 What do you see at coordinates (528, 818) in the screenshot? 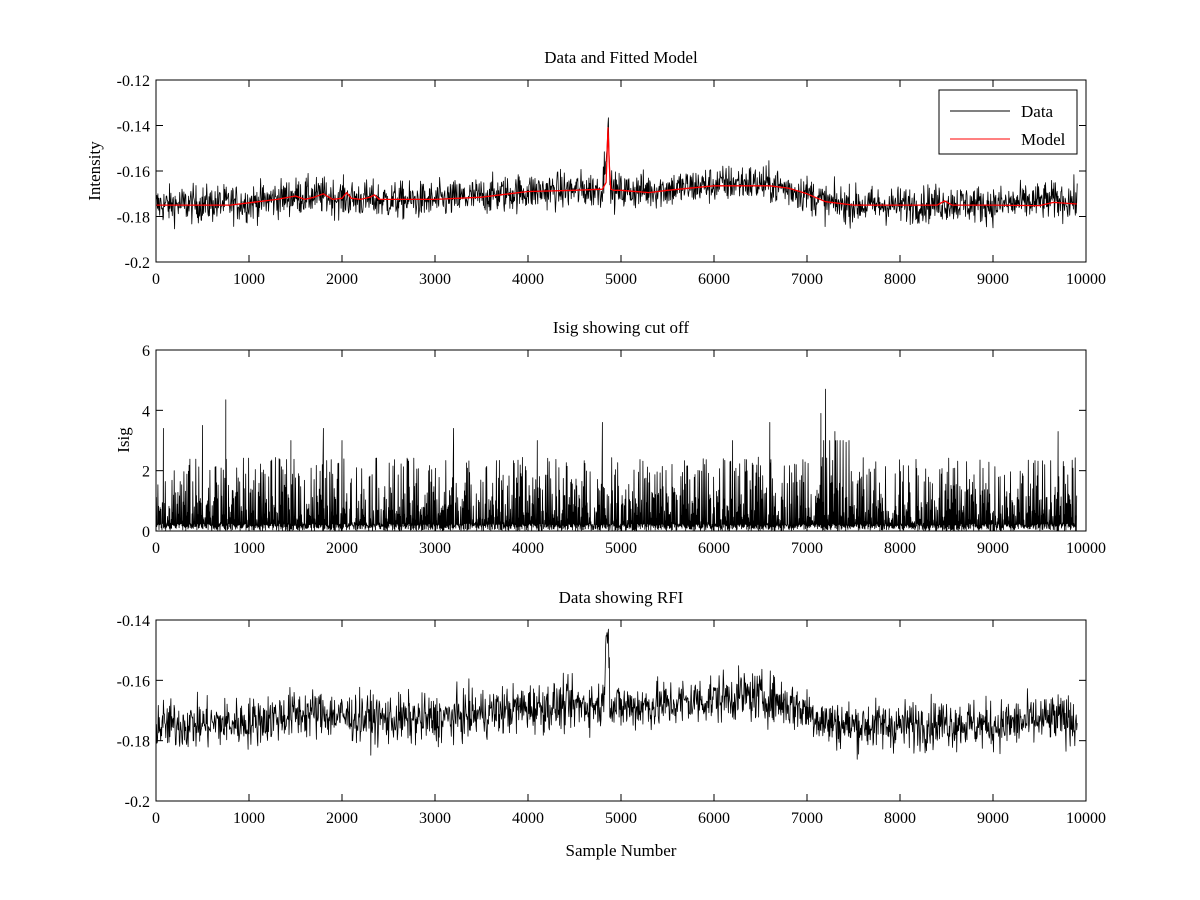
I see `panel-3-x-tick-label: 4000` at bounding box center [528, 818].